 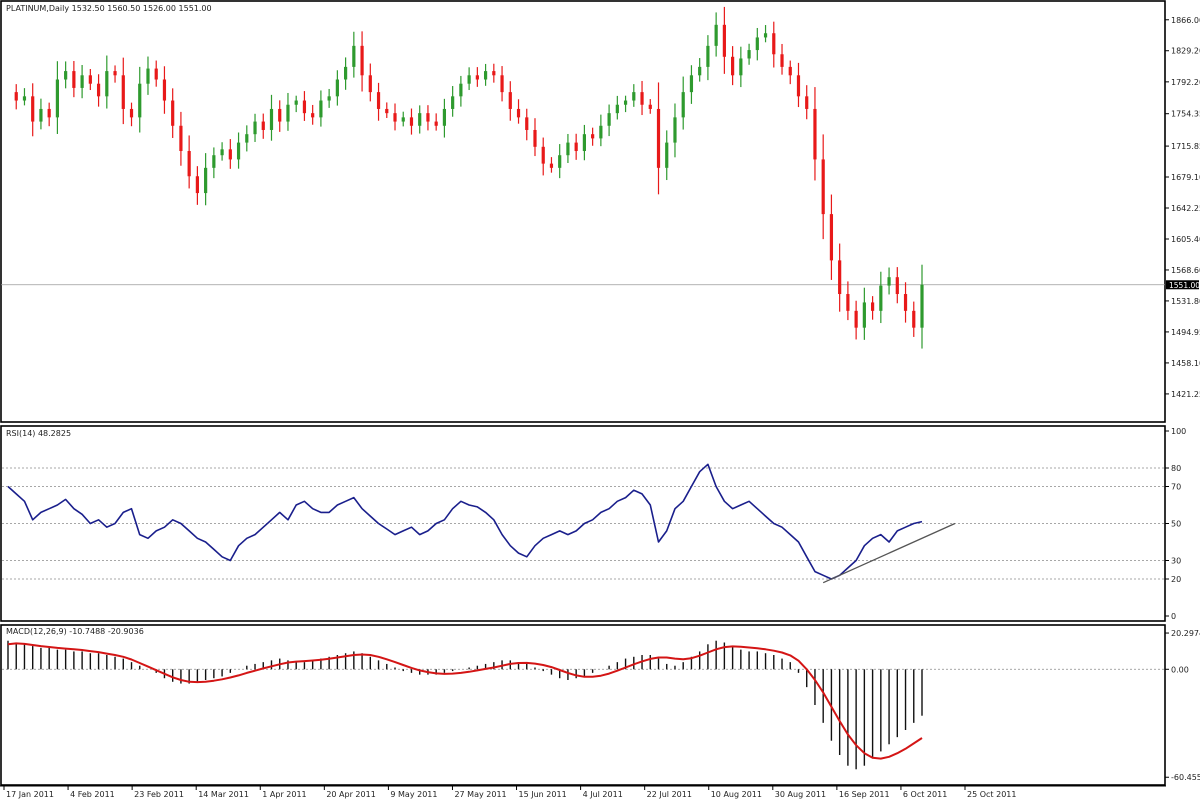 I want to click on price-tick-label: 1792.20, so click(x=1185, y=82).